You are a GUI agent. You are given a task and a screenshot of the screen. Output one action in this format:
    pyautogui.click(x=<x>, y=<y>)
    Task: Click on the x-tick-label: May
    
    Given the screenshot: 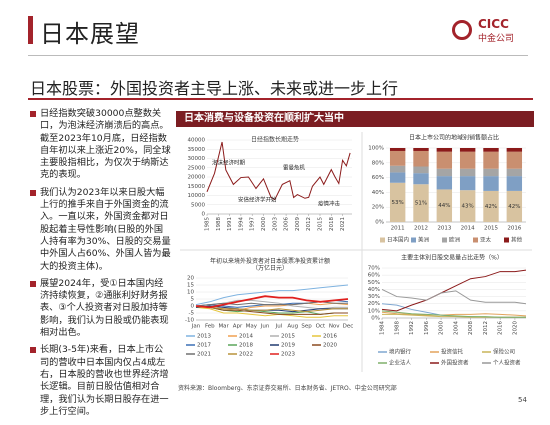 What is the action you would take?
    pyautogui.click(x=252, y=327)
    